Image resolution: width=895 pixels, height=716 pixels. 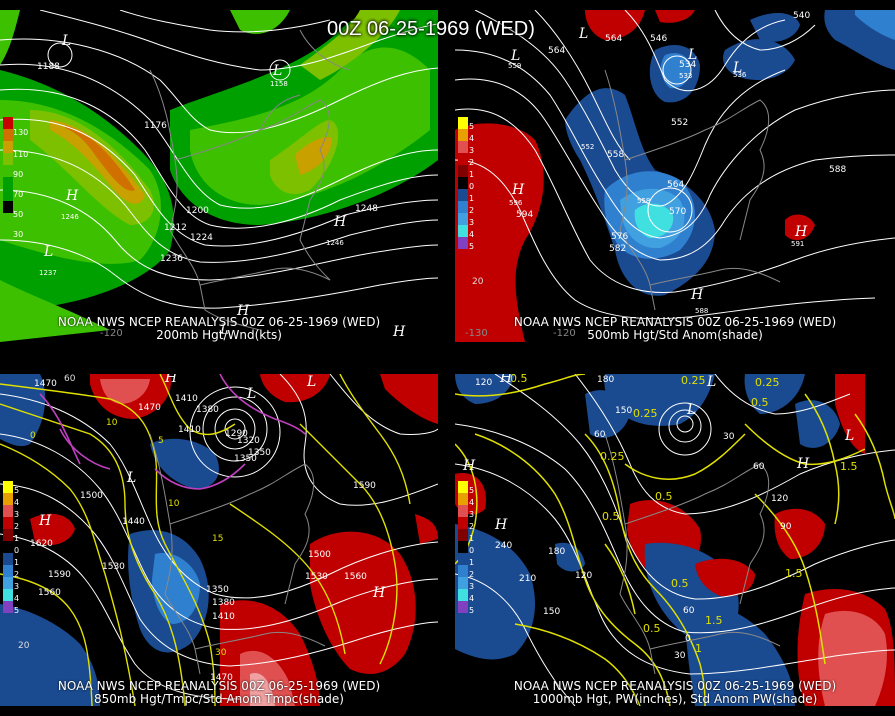 What do you see at coordinates (802, 16) in the screenshot?
I see `contour-label: 540` at bounding box center [802, 16].